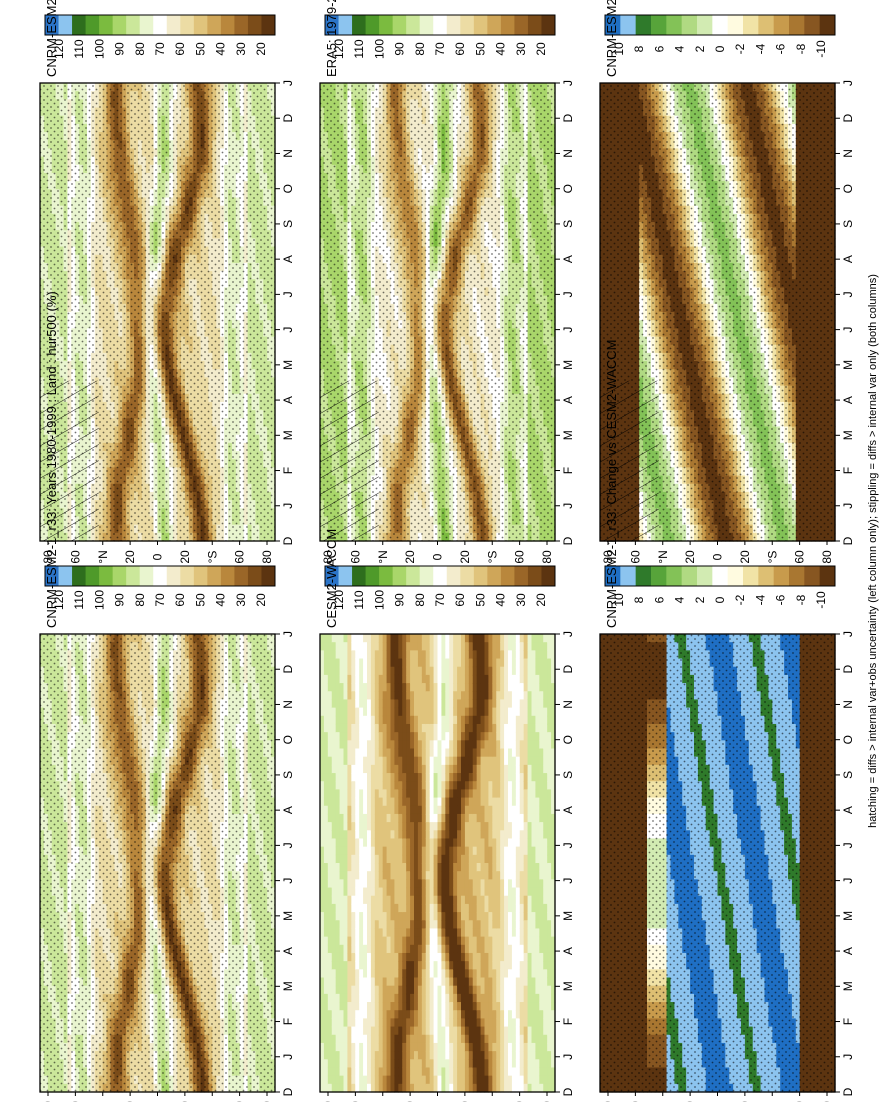 The image size is (891, 1102). I want to click on y-tick-label: 80, so click(267, 557).